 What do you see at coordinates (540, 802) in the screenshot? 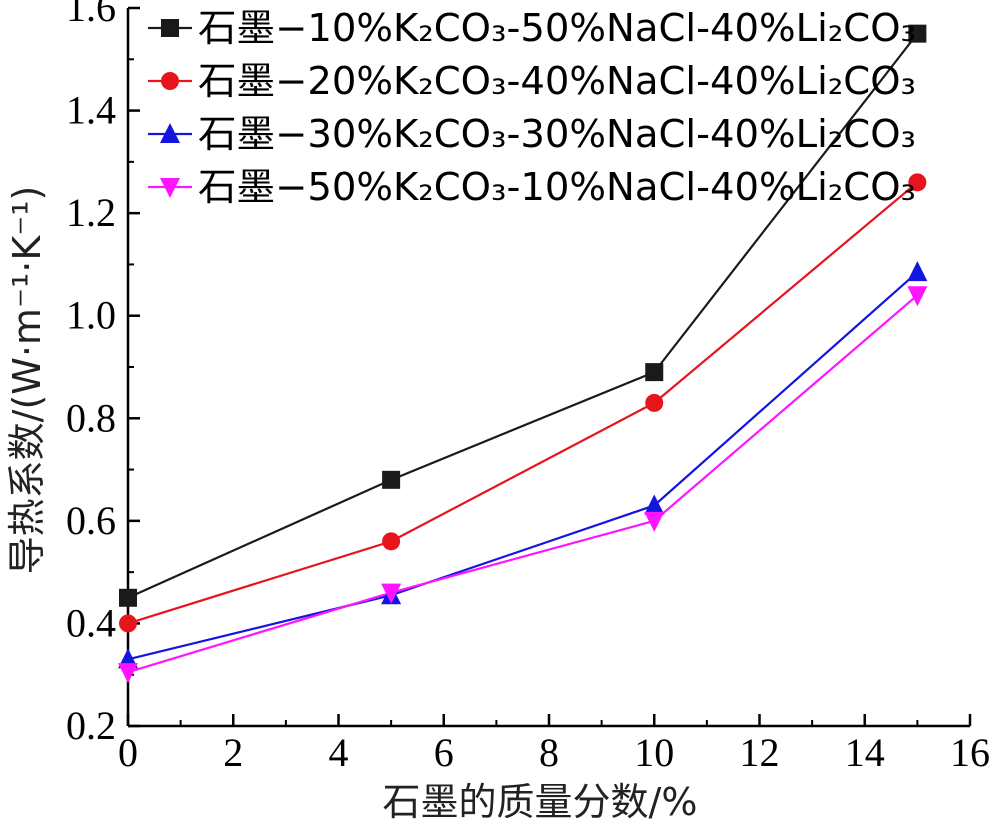
I see `x-axis-title: 石墨的质量分数/%` at bounding box center [540, 802].